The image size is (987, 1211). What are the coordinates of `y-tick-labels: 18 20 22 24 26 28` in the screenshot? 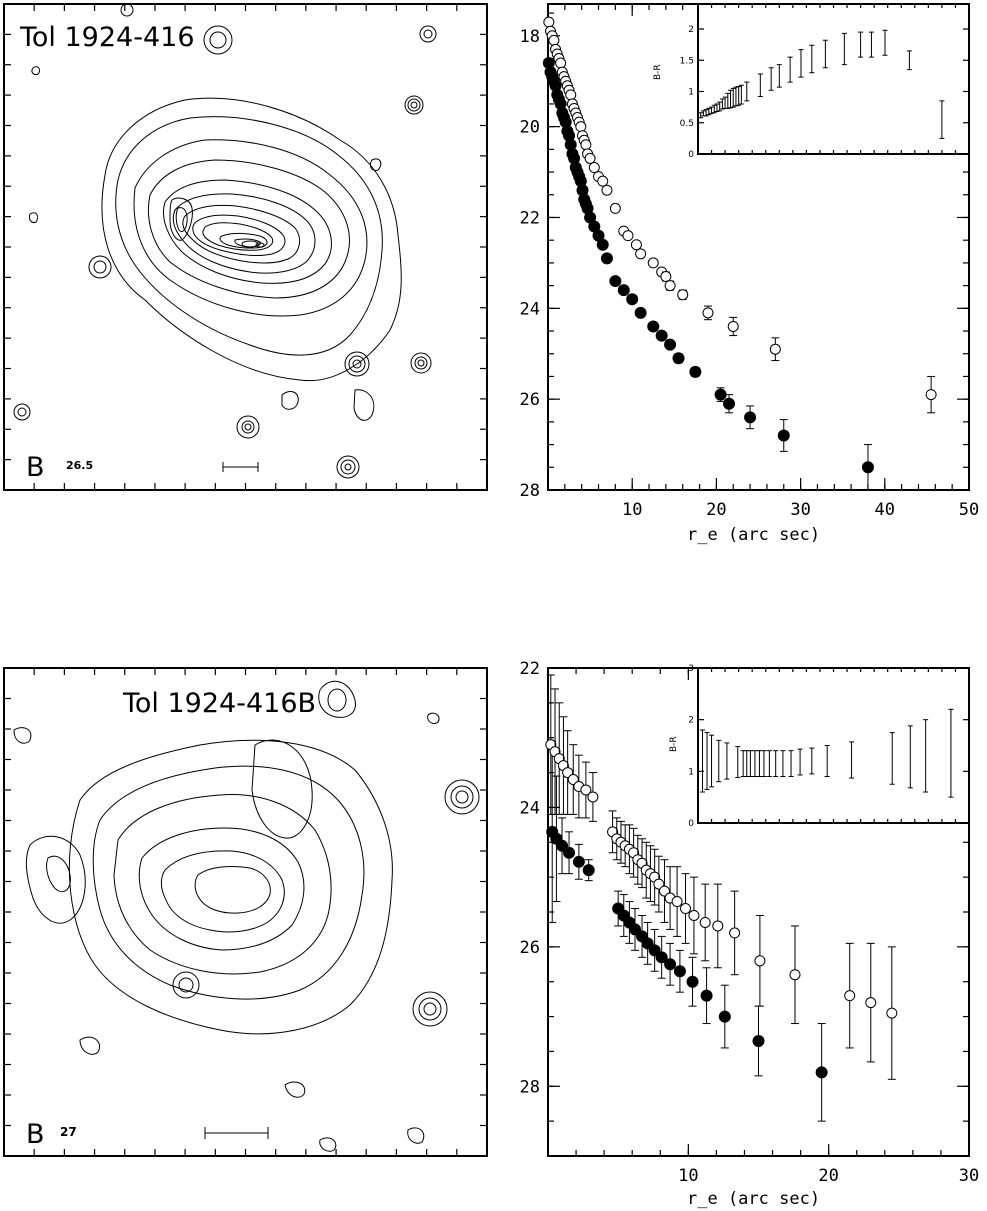 It's located at (530, 264).